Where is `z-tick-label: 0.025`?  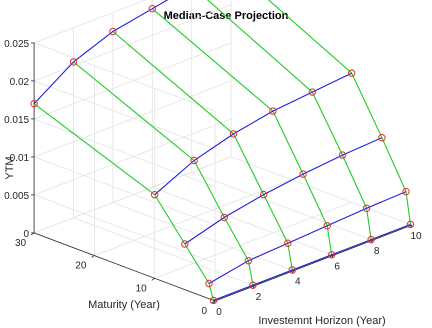 z-tick-label: 0.025 is located at coordinates (16, 44).